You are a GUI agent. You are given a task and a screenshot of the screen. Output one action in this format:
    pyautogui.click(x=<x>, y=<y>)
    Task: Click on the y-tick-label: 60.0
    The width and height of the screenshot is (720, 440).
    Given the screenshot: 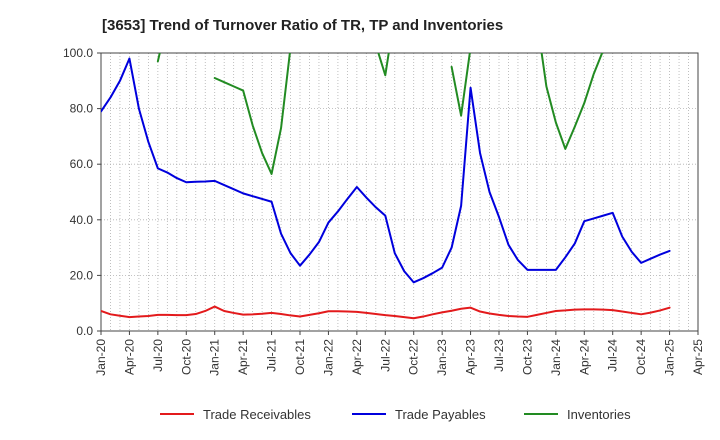 What is the action you would take?
    pyautogui.click(x=82, y=164)
    